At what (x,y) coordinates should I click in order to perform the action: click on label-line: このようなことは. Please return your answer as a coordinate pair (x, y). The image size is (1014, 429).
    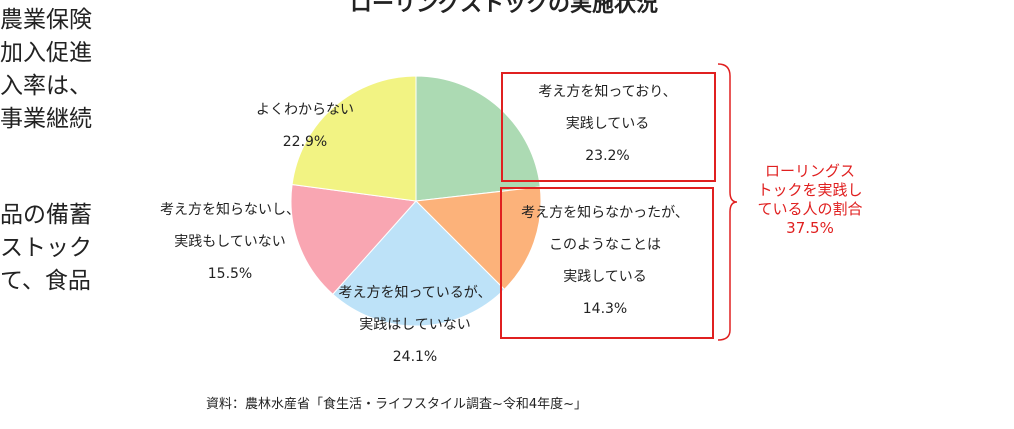
    Looking at the image, I should click on (605, 245).